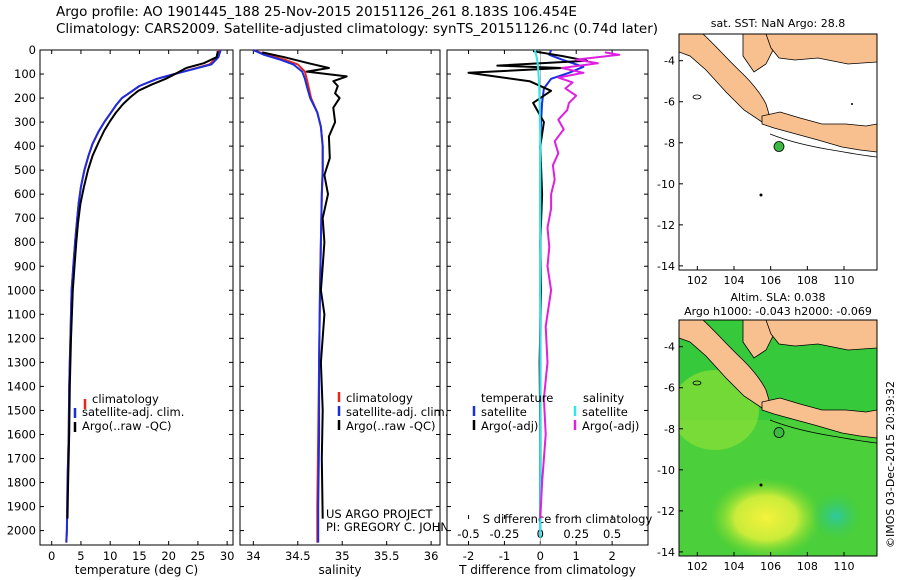 The image size is (900, 580). What do you see at coordinates (25, 98) in the screenshot?
I see `y-tick-label: 200` at bounding box center [25, 98].